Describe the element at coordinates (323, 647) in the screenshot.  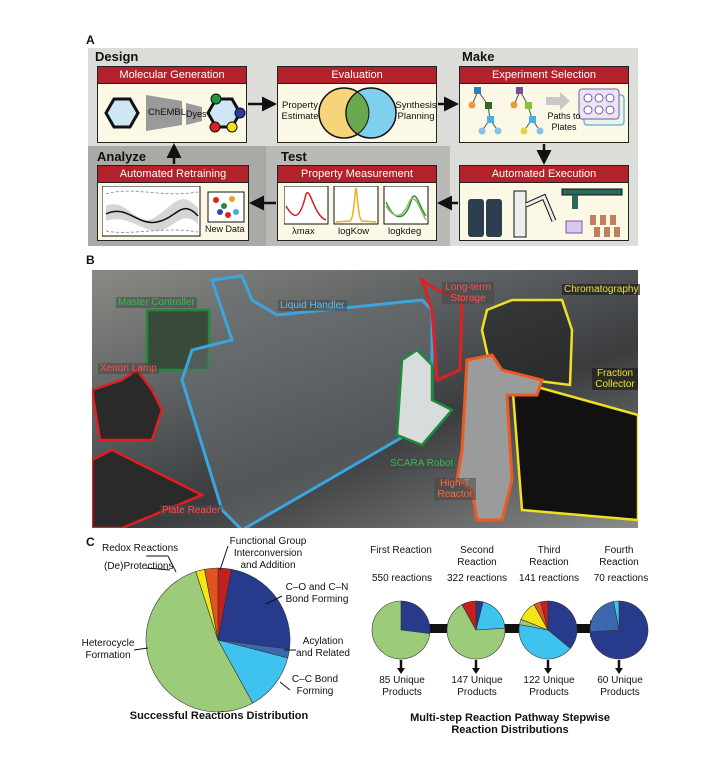
I see `legend-acylation: Acylation and Related` at that location.